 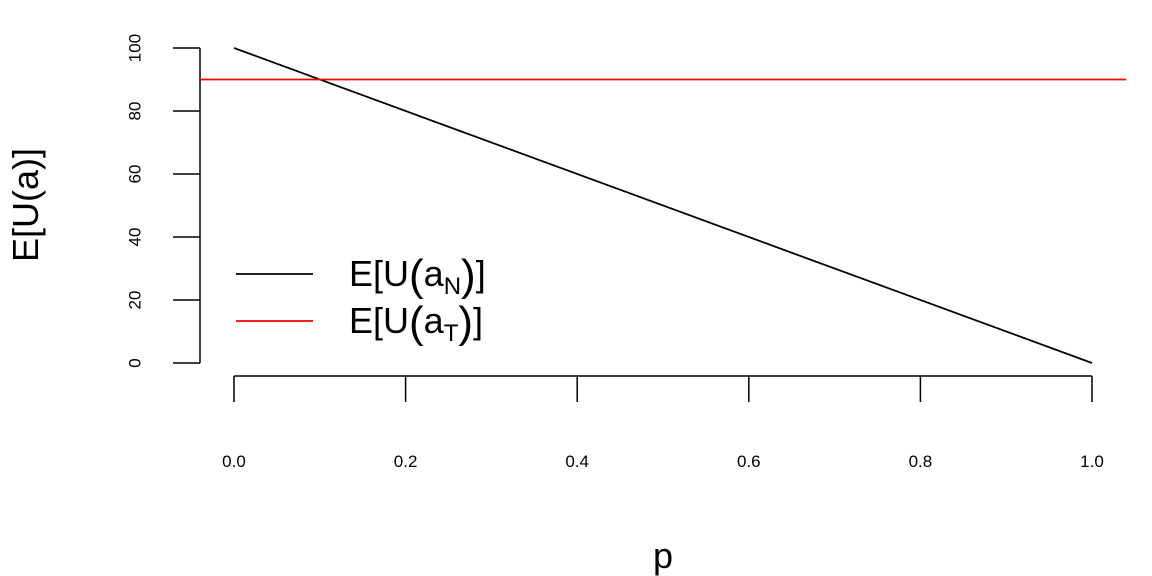 What do you see at coordinates (134, 300) in the screenshot?
I see `y-tick-label: 20` at bounding box center [134, 300].